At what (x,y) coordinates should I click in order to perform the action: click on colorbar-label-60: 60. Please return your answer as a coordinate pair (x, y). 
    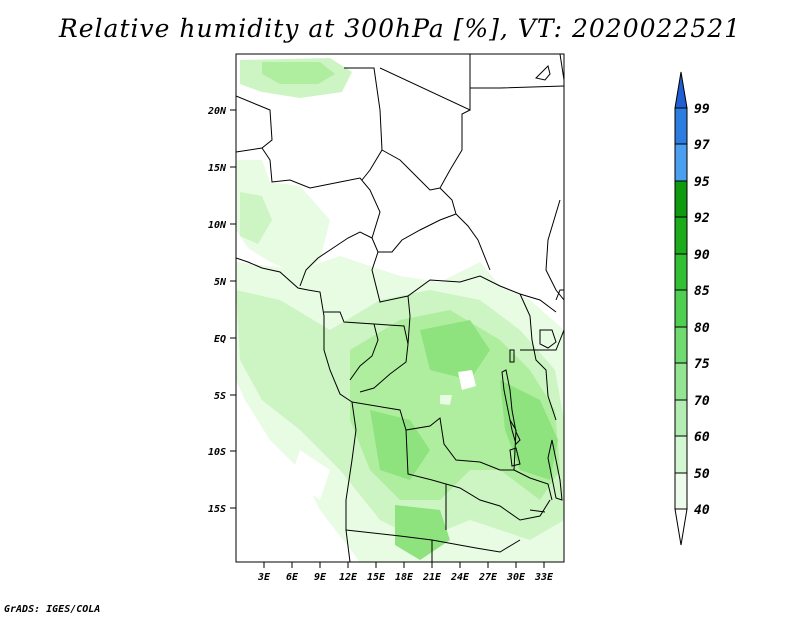
    Looking at the image, I should click on (702, 437).